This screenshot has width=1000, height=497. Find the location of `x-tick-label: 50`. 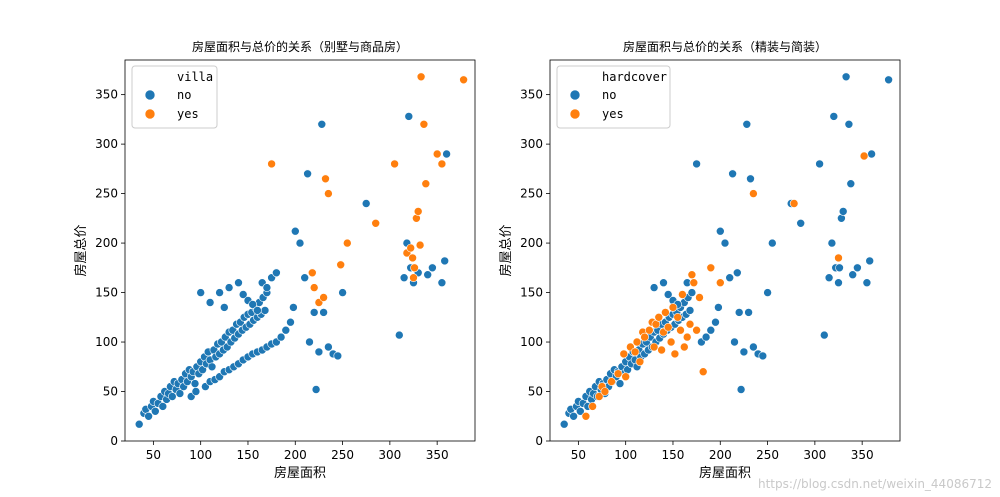

x-tick-label: 50 is located at coordinates (153, 455).